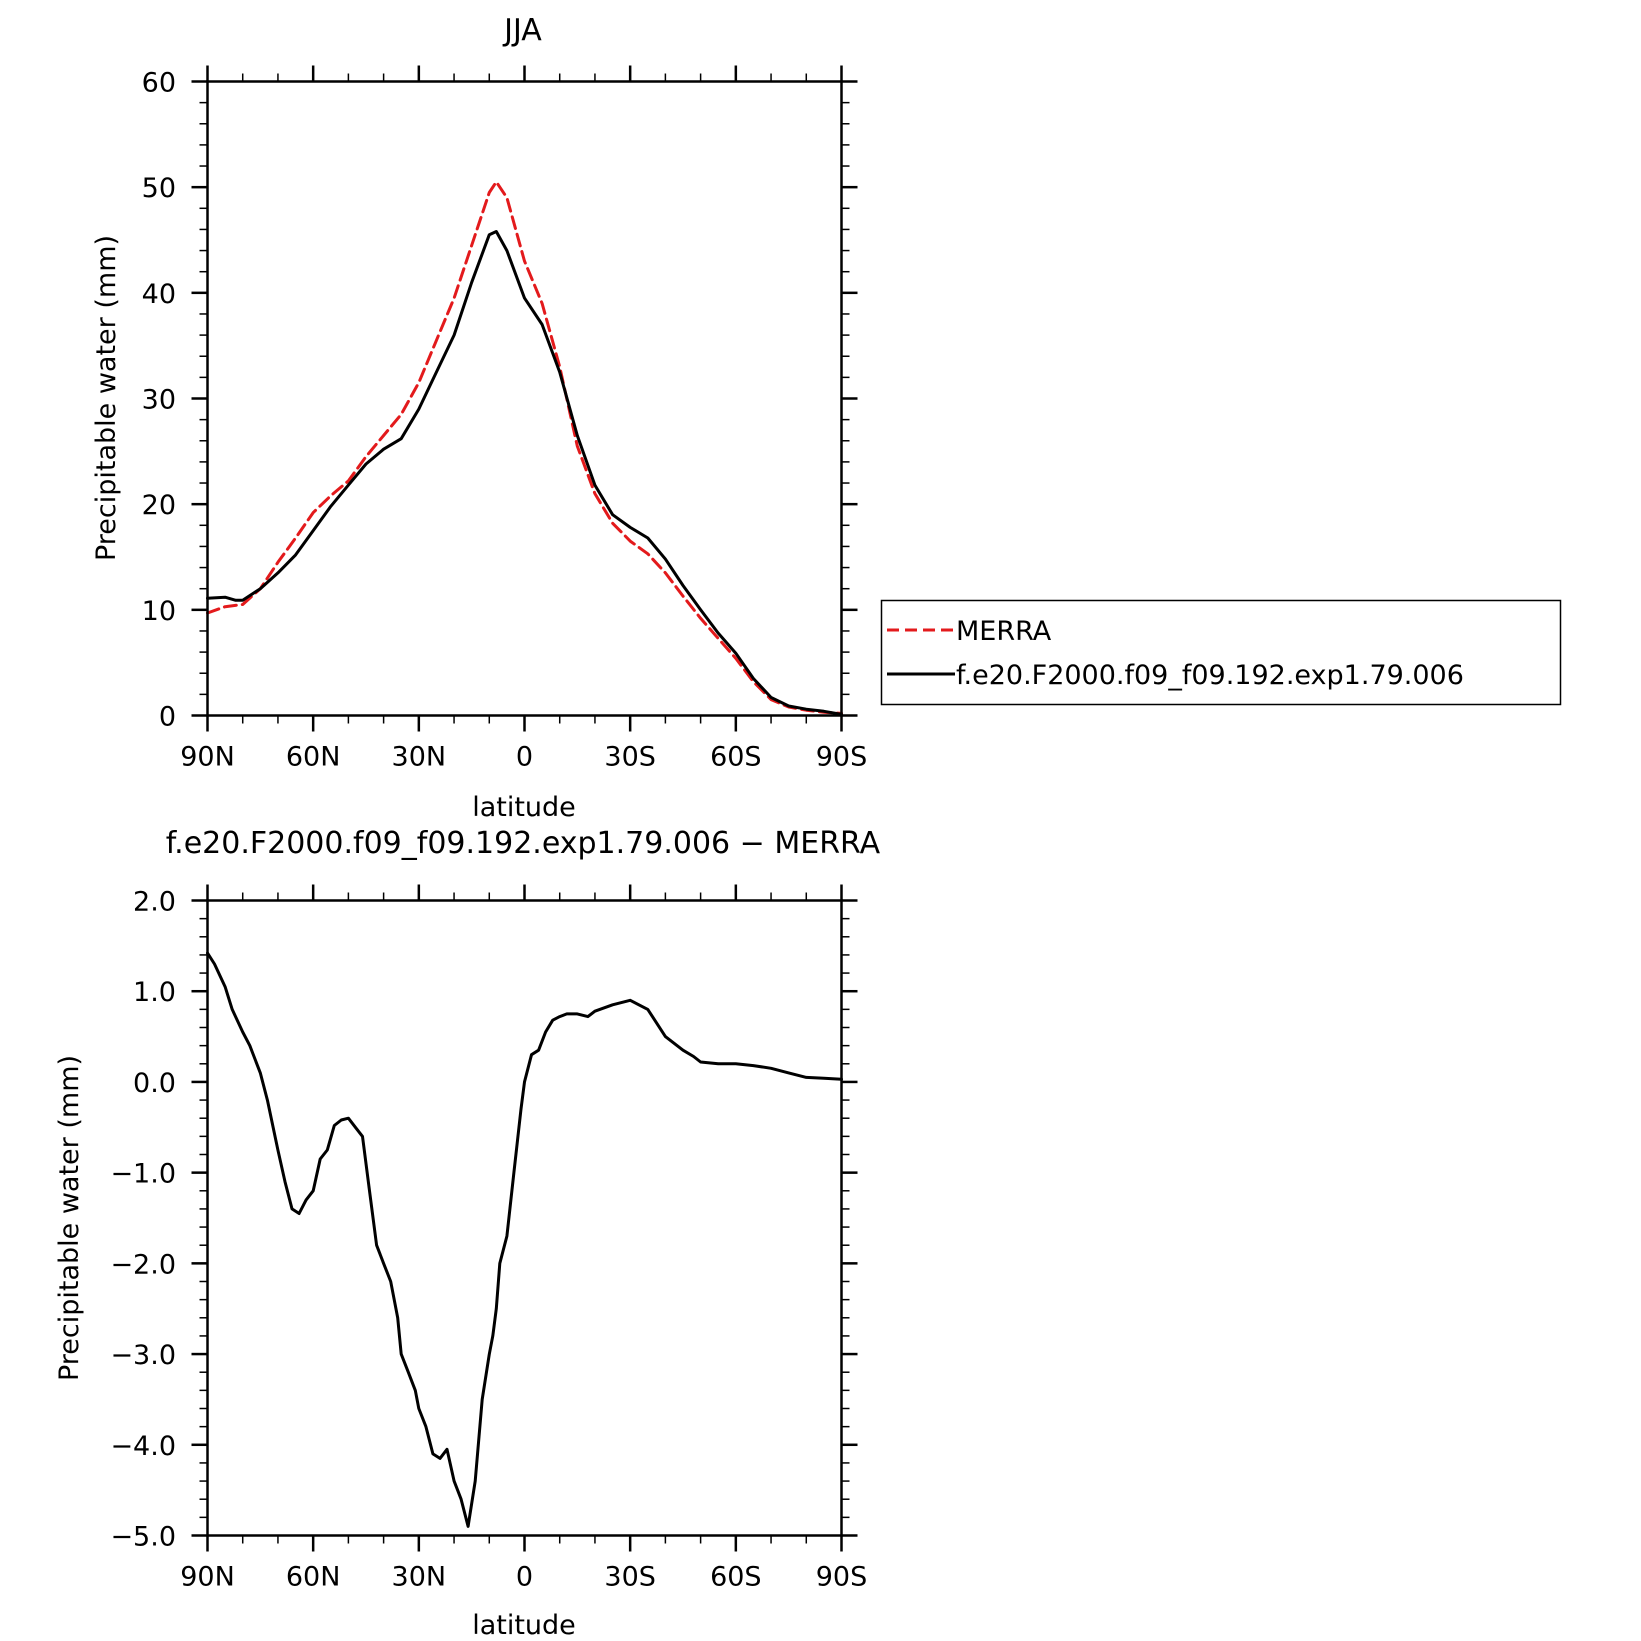 Image resolution: width=1641 pixels, height=1641 pixels. Describe the element at coordinates (1004, 631) in the screenshot. I see `legend-merra-label: MERRA` at that location.